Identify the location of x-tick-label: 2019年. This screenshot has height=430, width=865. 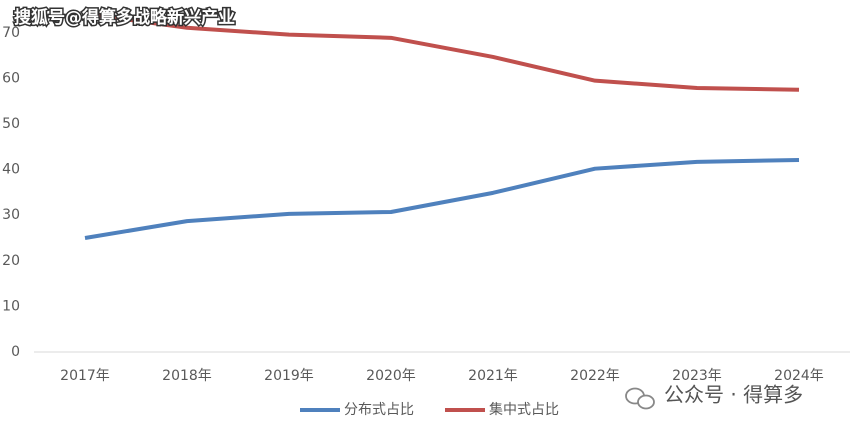
(289, 376).